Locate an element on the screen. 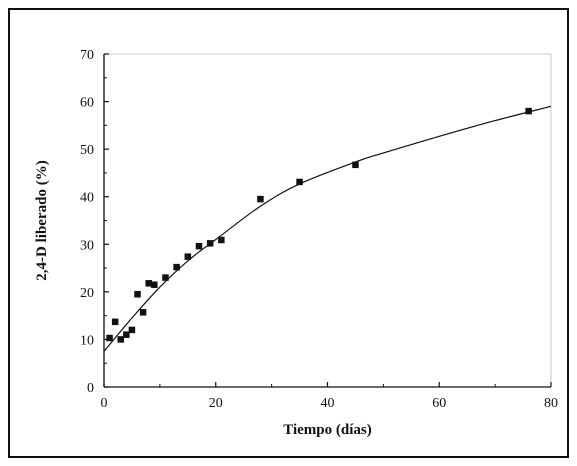  y-axis-title: 2,4-D liberado (%) is located at coordinates (42, 220).